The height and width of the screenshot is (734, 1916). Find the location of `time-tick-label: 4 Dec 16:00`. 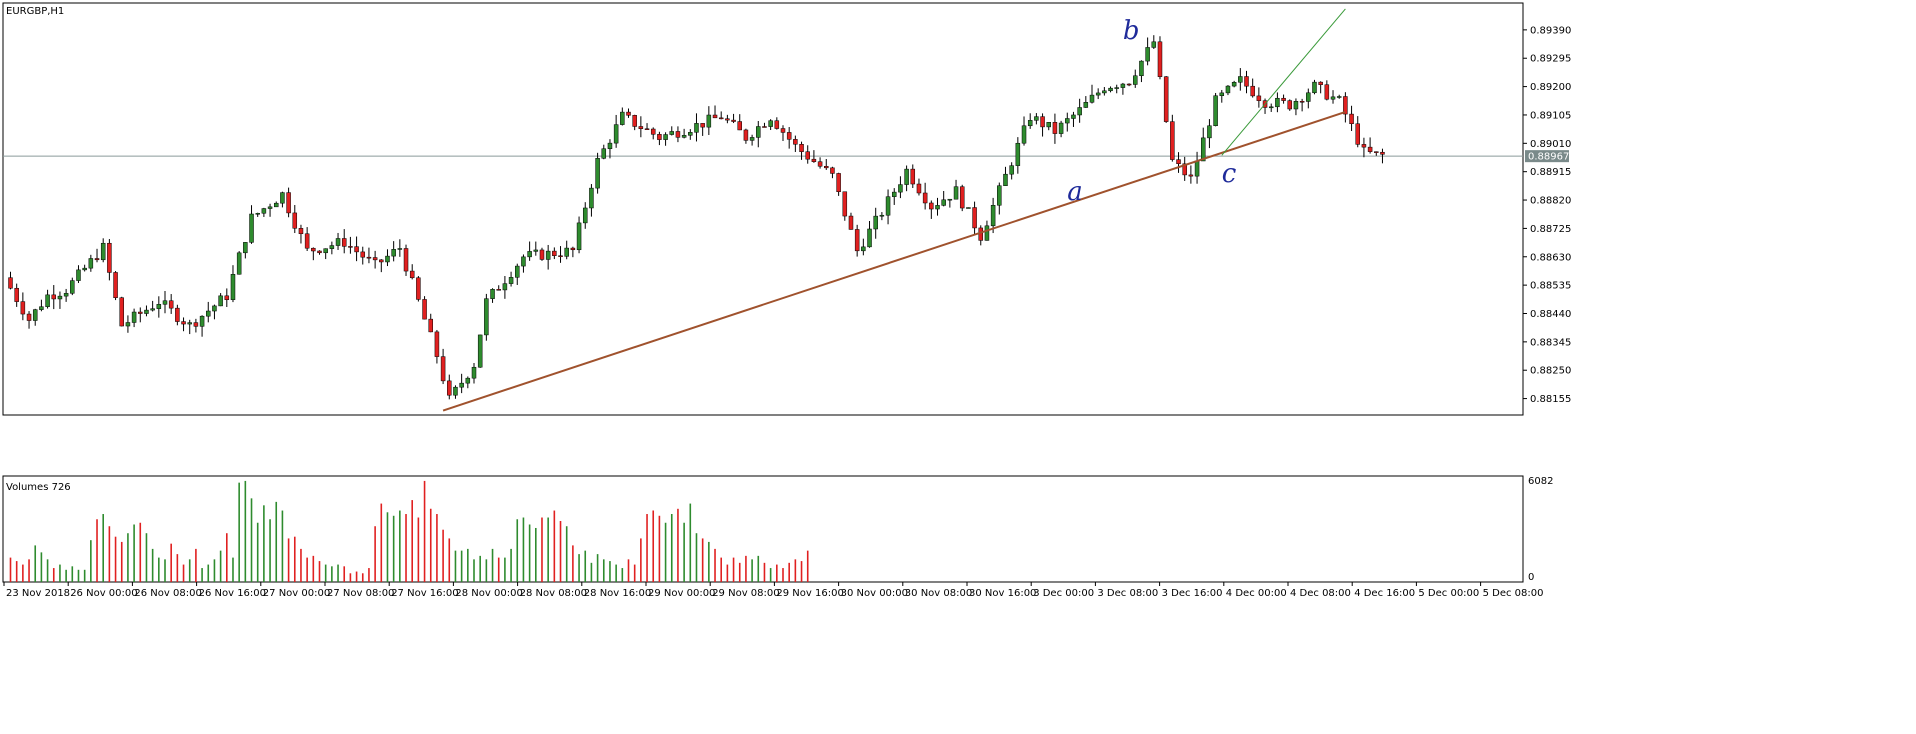

time-tick-label: 4 Dec 16:00 is located at coordinates (1384, 593).